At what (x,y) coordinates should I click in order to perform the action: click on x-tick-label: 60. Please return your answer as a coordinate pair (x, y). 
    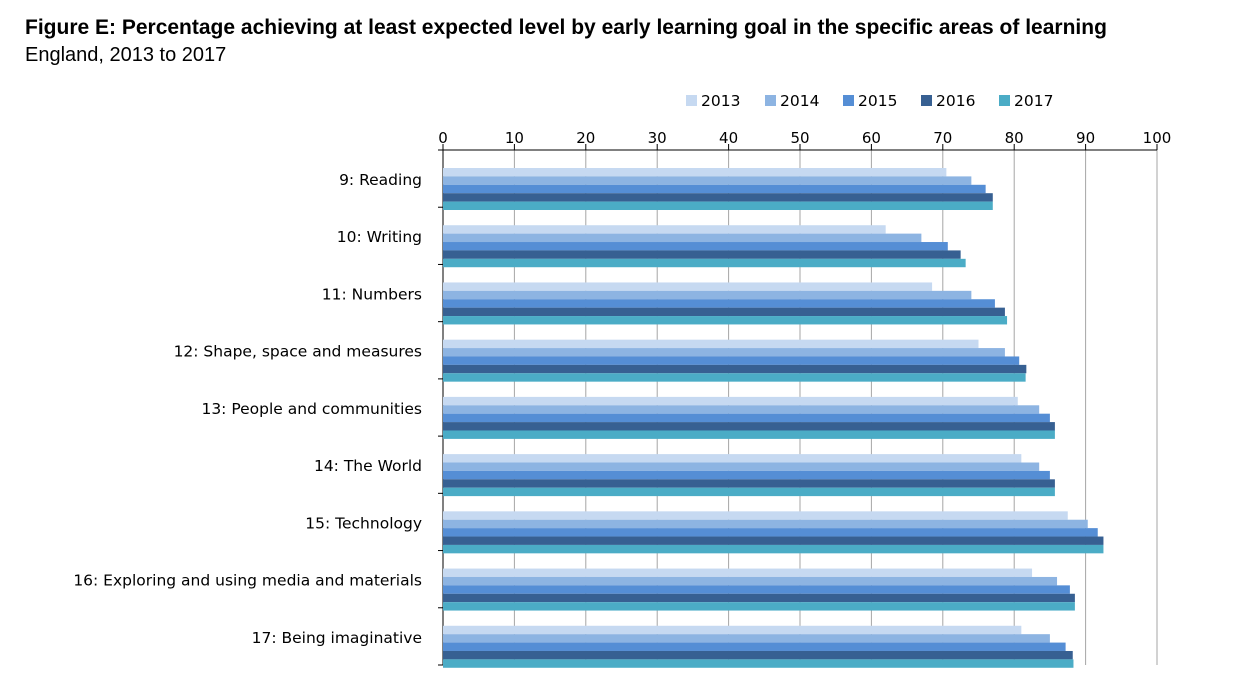
    Looking at the image, I should click on (871, 138).